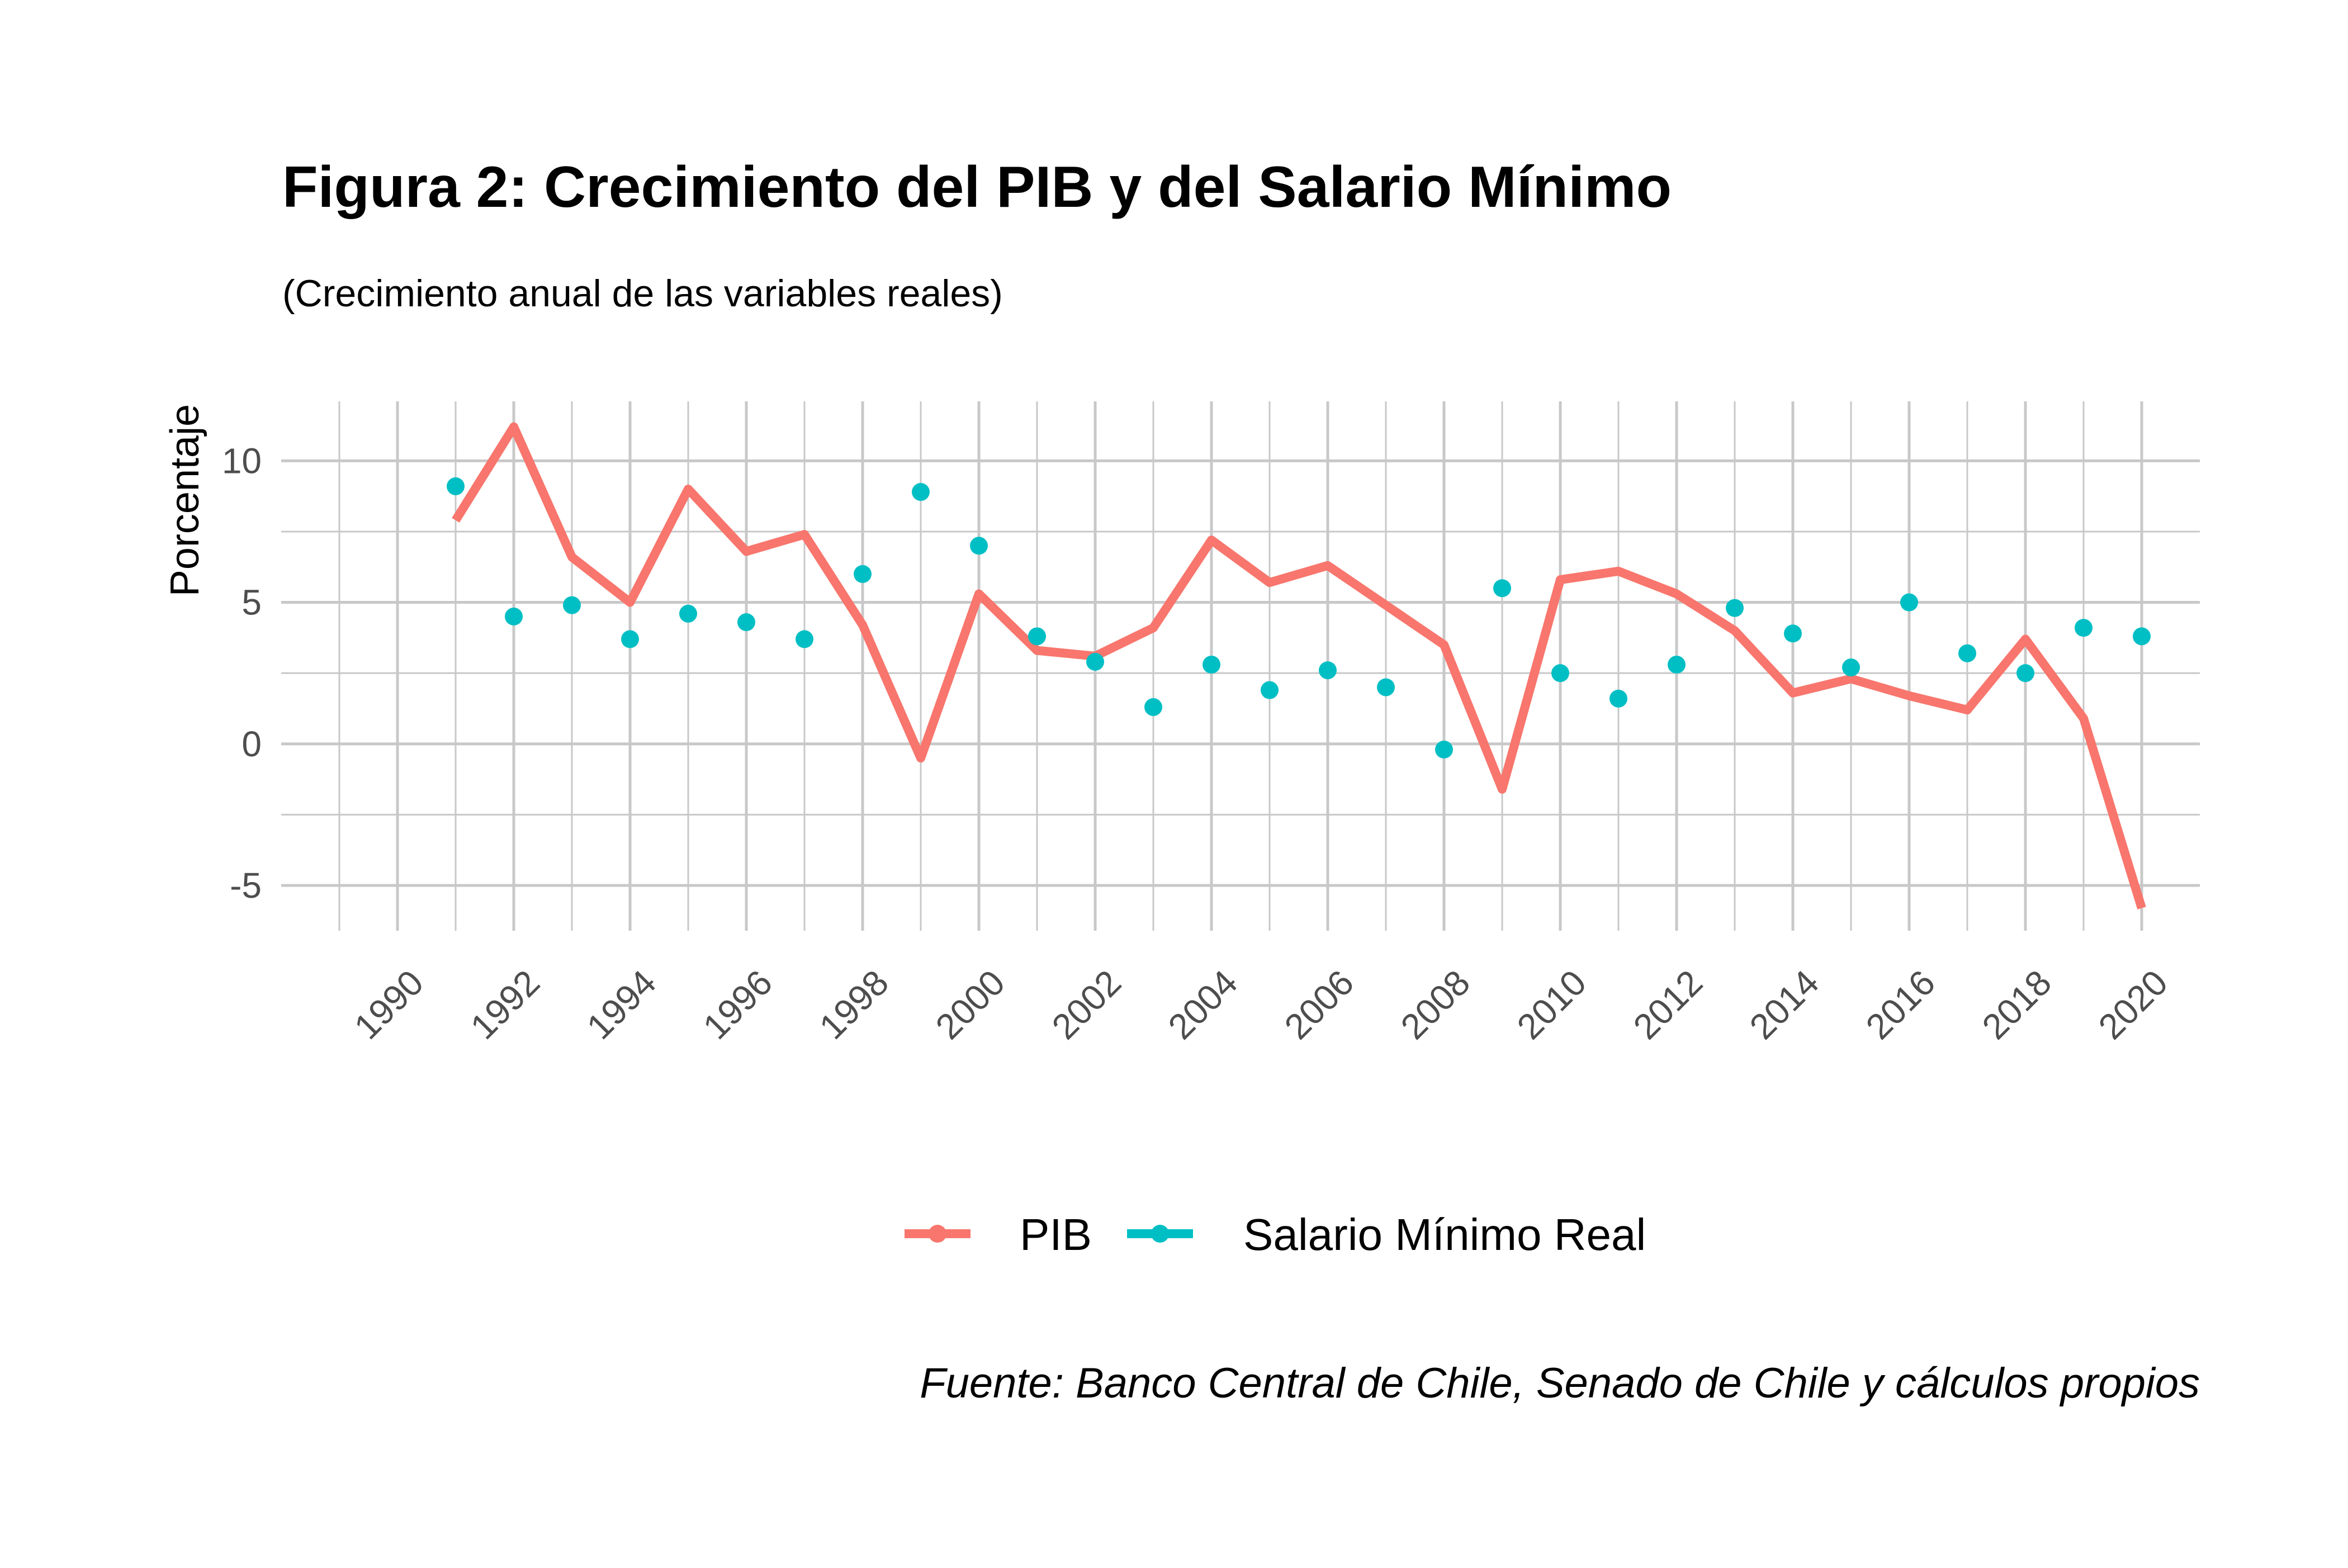 Image resolution: width=2348 pixels, height=1568 pixels. Describe the element at coordinates (2133, 1004) in the screenshot. I see `x-tick-label: 2020` at that location.